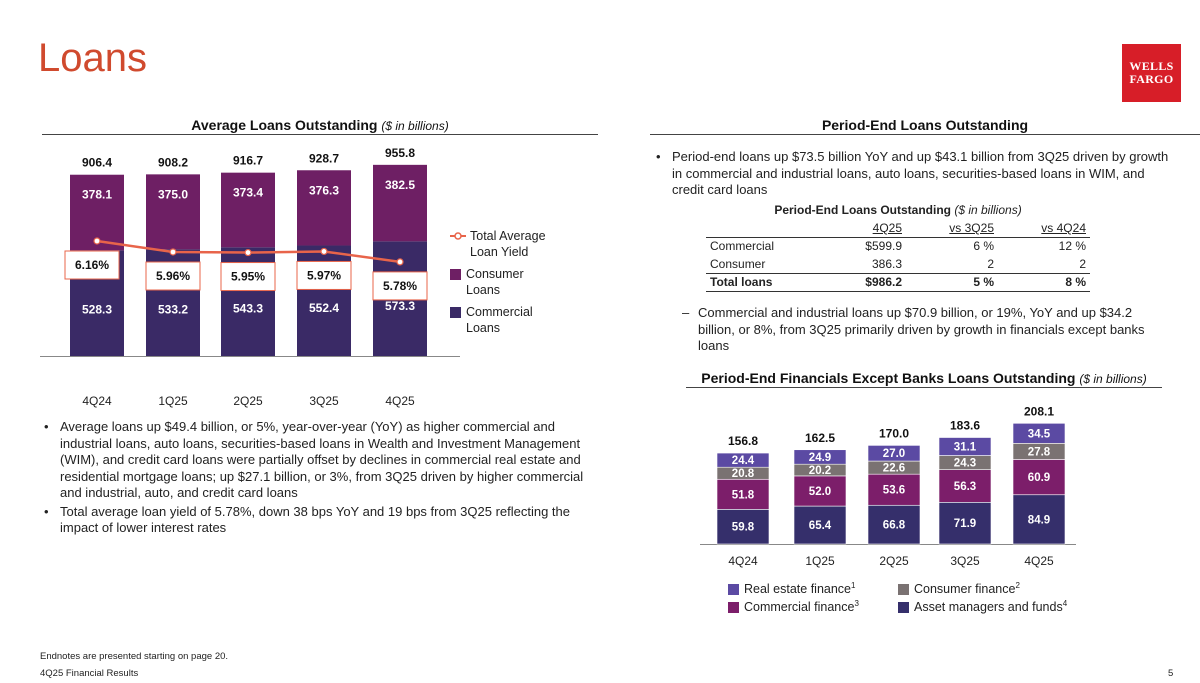 The image size is (1200, 683). I want to click on bar-value-label: 543.3, so click(248, 309).